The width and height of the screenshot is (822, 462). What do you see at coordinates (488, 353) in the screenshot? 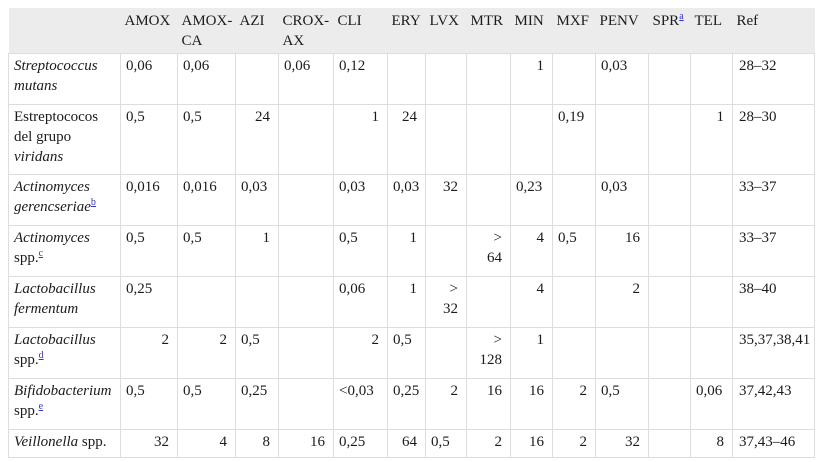
I see `mic-value-cell: > 128` at bounding box center [488, 353].